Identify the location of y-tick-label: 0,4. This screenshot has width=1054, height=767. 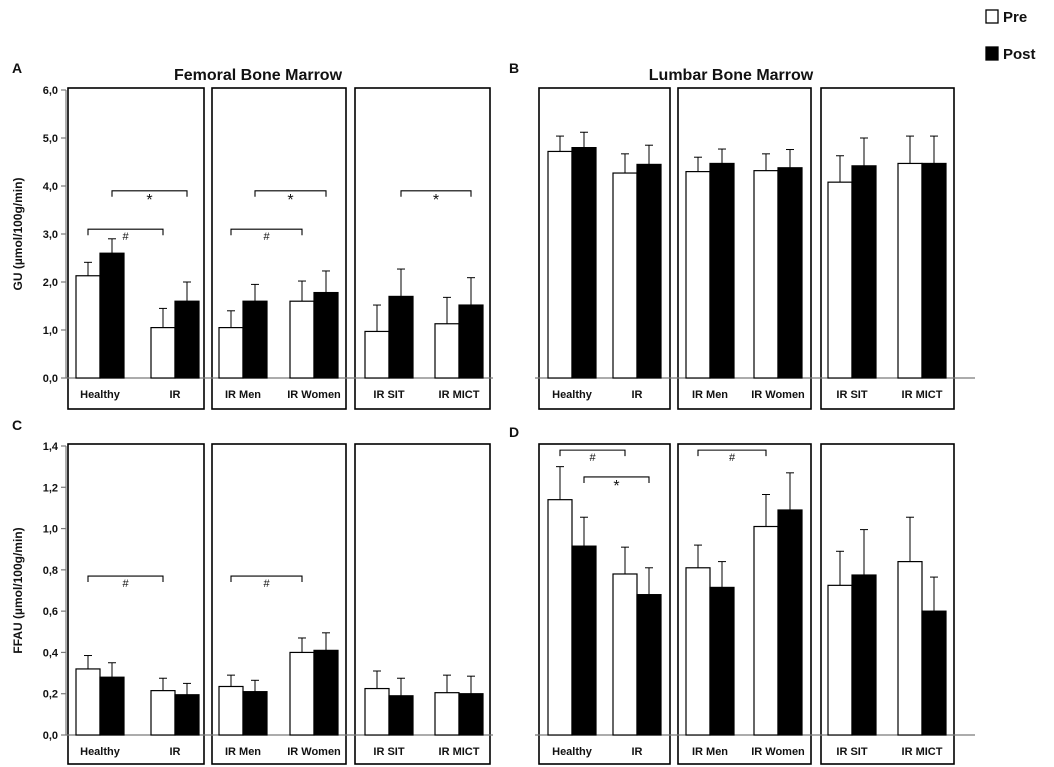
(51, 653).